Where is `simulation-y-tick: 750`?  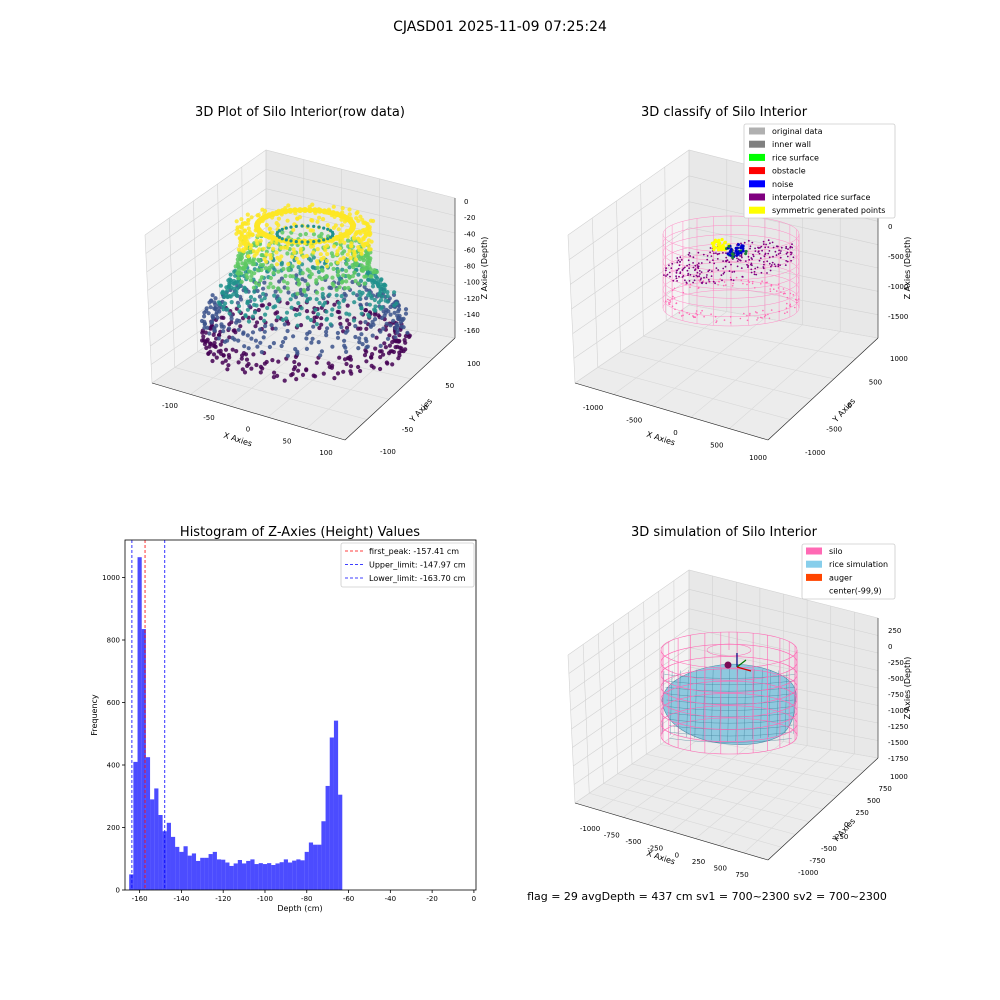
simulation-y-tick: 750 is located at coordinates (885, 789).